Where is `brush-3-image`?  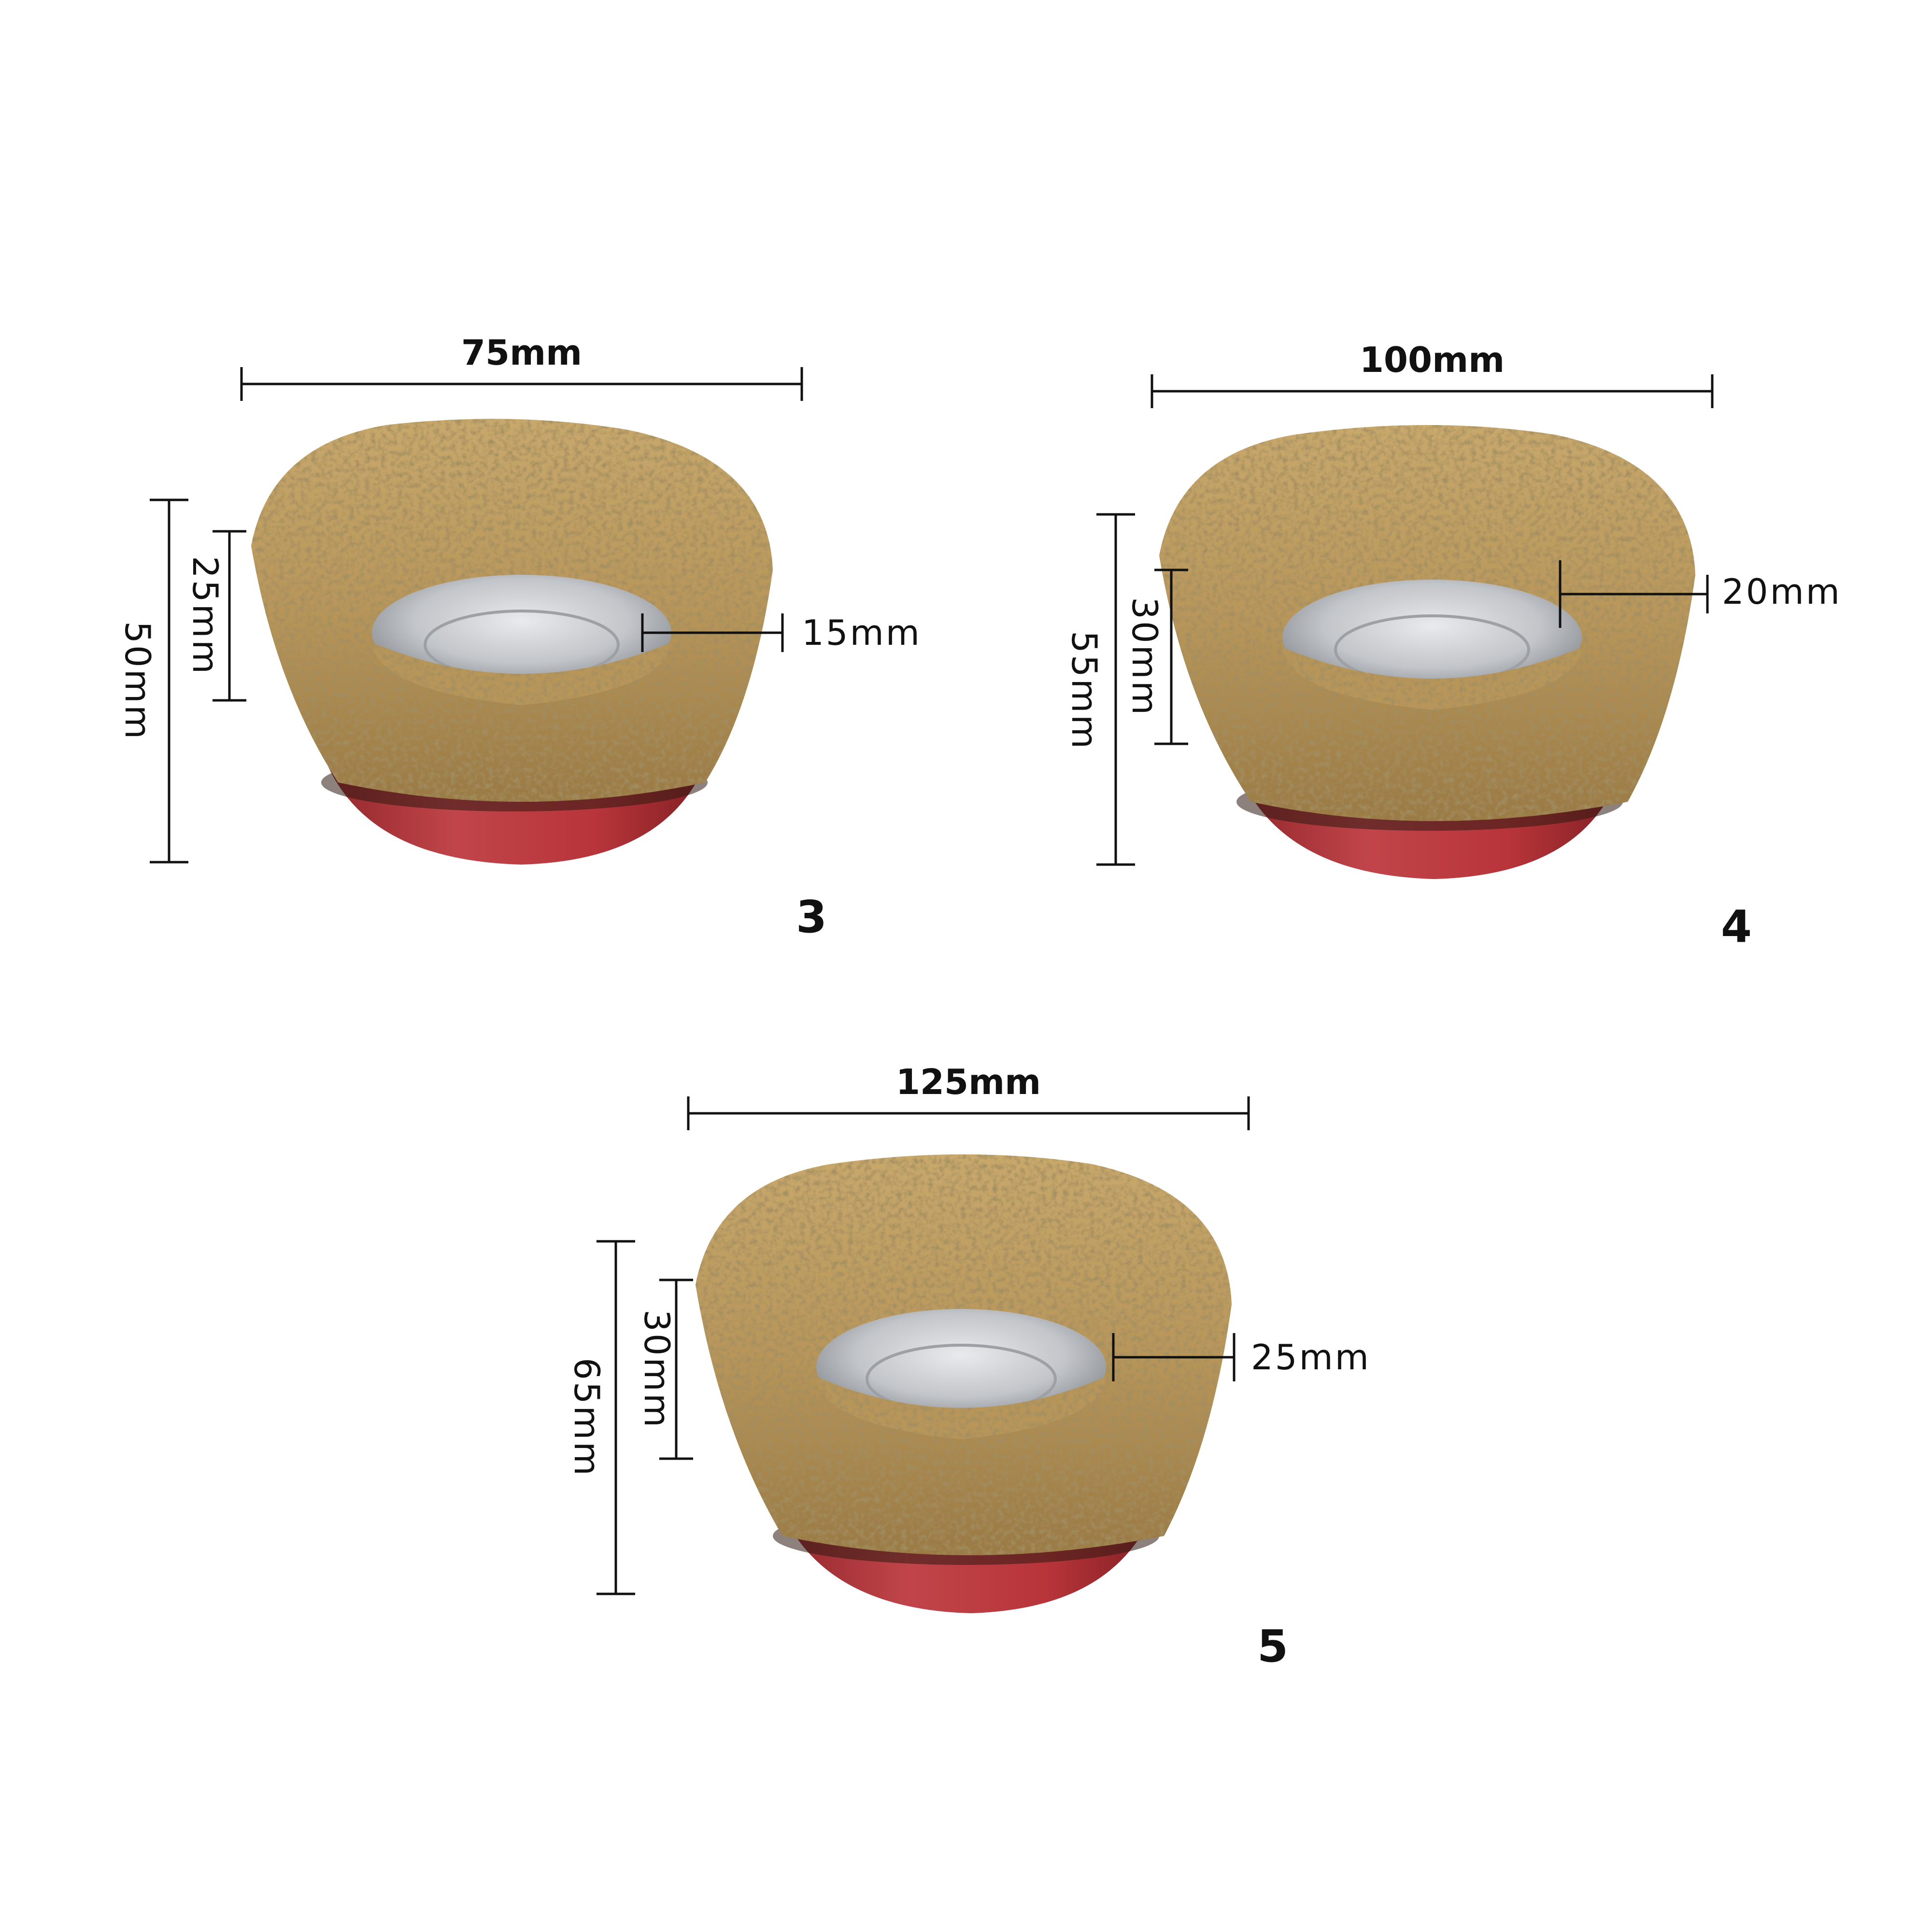 brush-3-image is located at coordinates (512, 642).